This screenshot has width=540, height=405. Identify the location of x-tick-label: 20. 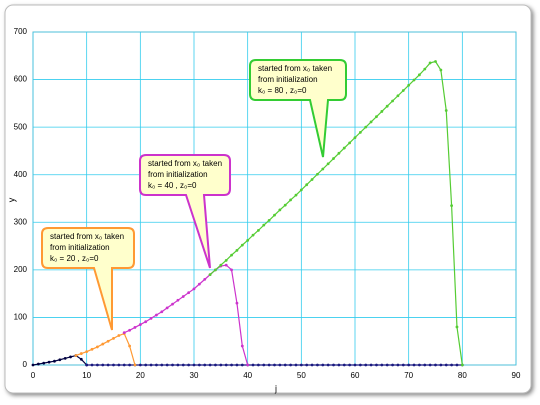
(140, 375).